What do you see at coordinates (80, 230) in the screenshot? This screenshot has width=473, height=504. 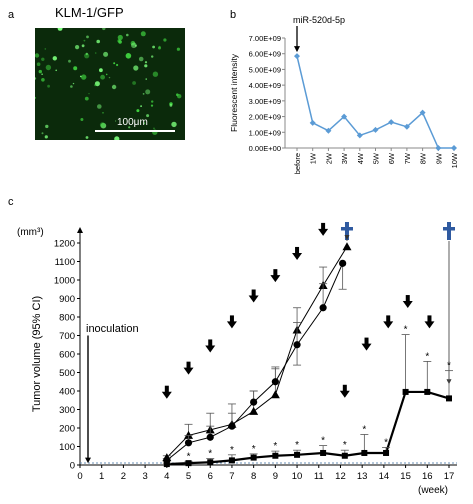 I see `y-axis-arrowhead` at bounding box center [80, 230].